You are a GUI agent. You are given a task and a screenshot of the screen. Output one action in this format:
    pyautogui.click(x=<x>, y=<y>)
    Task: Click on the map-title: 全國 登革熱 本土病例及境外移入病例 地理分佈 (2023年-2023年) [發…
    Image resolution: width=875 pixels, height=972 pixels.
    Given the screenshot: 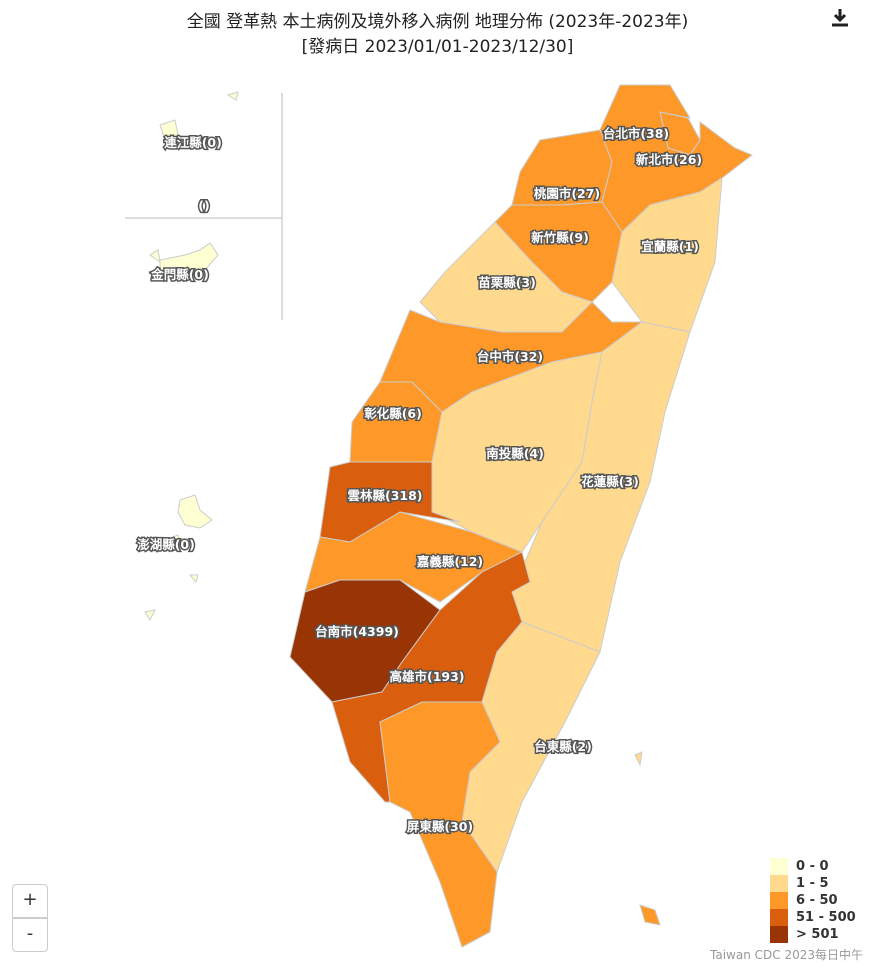 What is the action you would take?
    pyautogui.click(x=437, y=35)
    